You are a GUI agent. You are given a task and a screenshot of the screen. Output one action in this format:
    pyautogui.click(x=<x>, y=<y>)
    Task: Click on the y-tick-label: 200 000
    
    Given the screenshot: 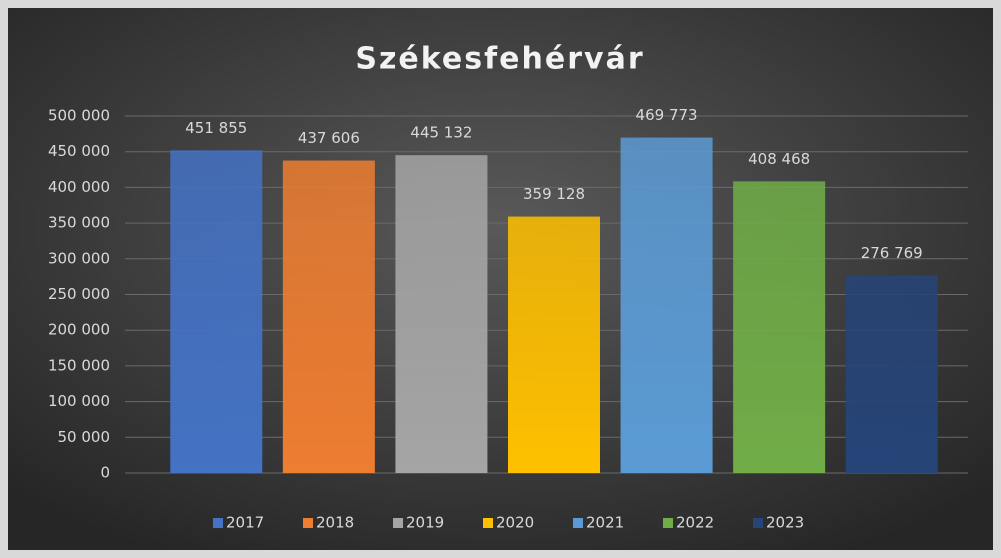 What is the action you would take?
    pyautogui.click(x=79, y=330)
    